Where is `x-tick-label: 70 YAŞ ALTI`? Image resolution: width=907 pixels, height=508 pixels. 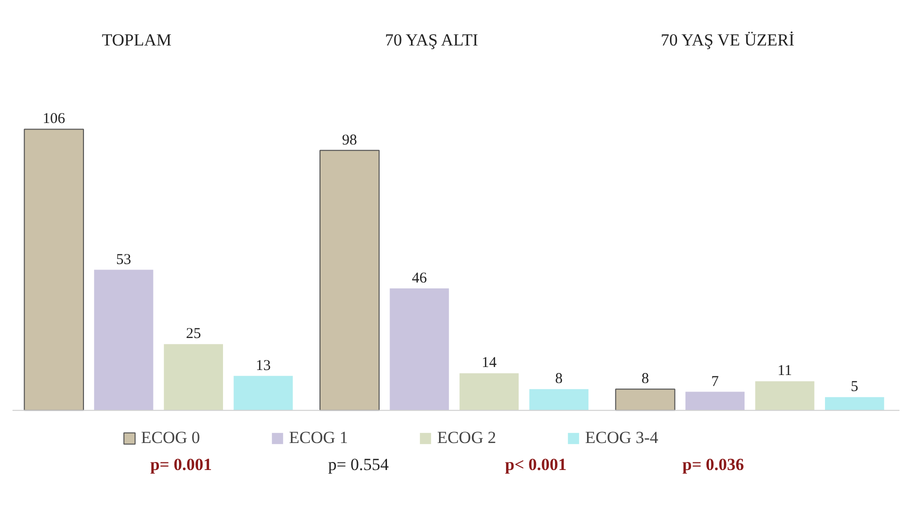 x-tick-label: 70 YAŞ ALTI is located at coordinates (431, 40).